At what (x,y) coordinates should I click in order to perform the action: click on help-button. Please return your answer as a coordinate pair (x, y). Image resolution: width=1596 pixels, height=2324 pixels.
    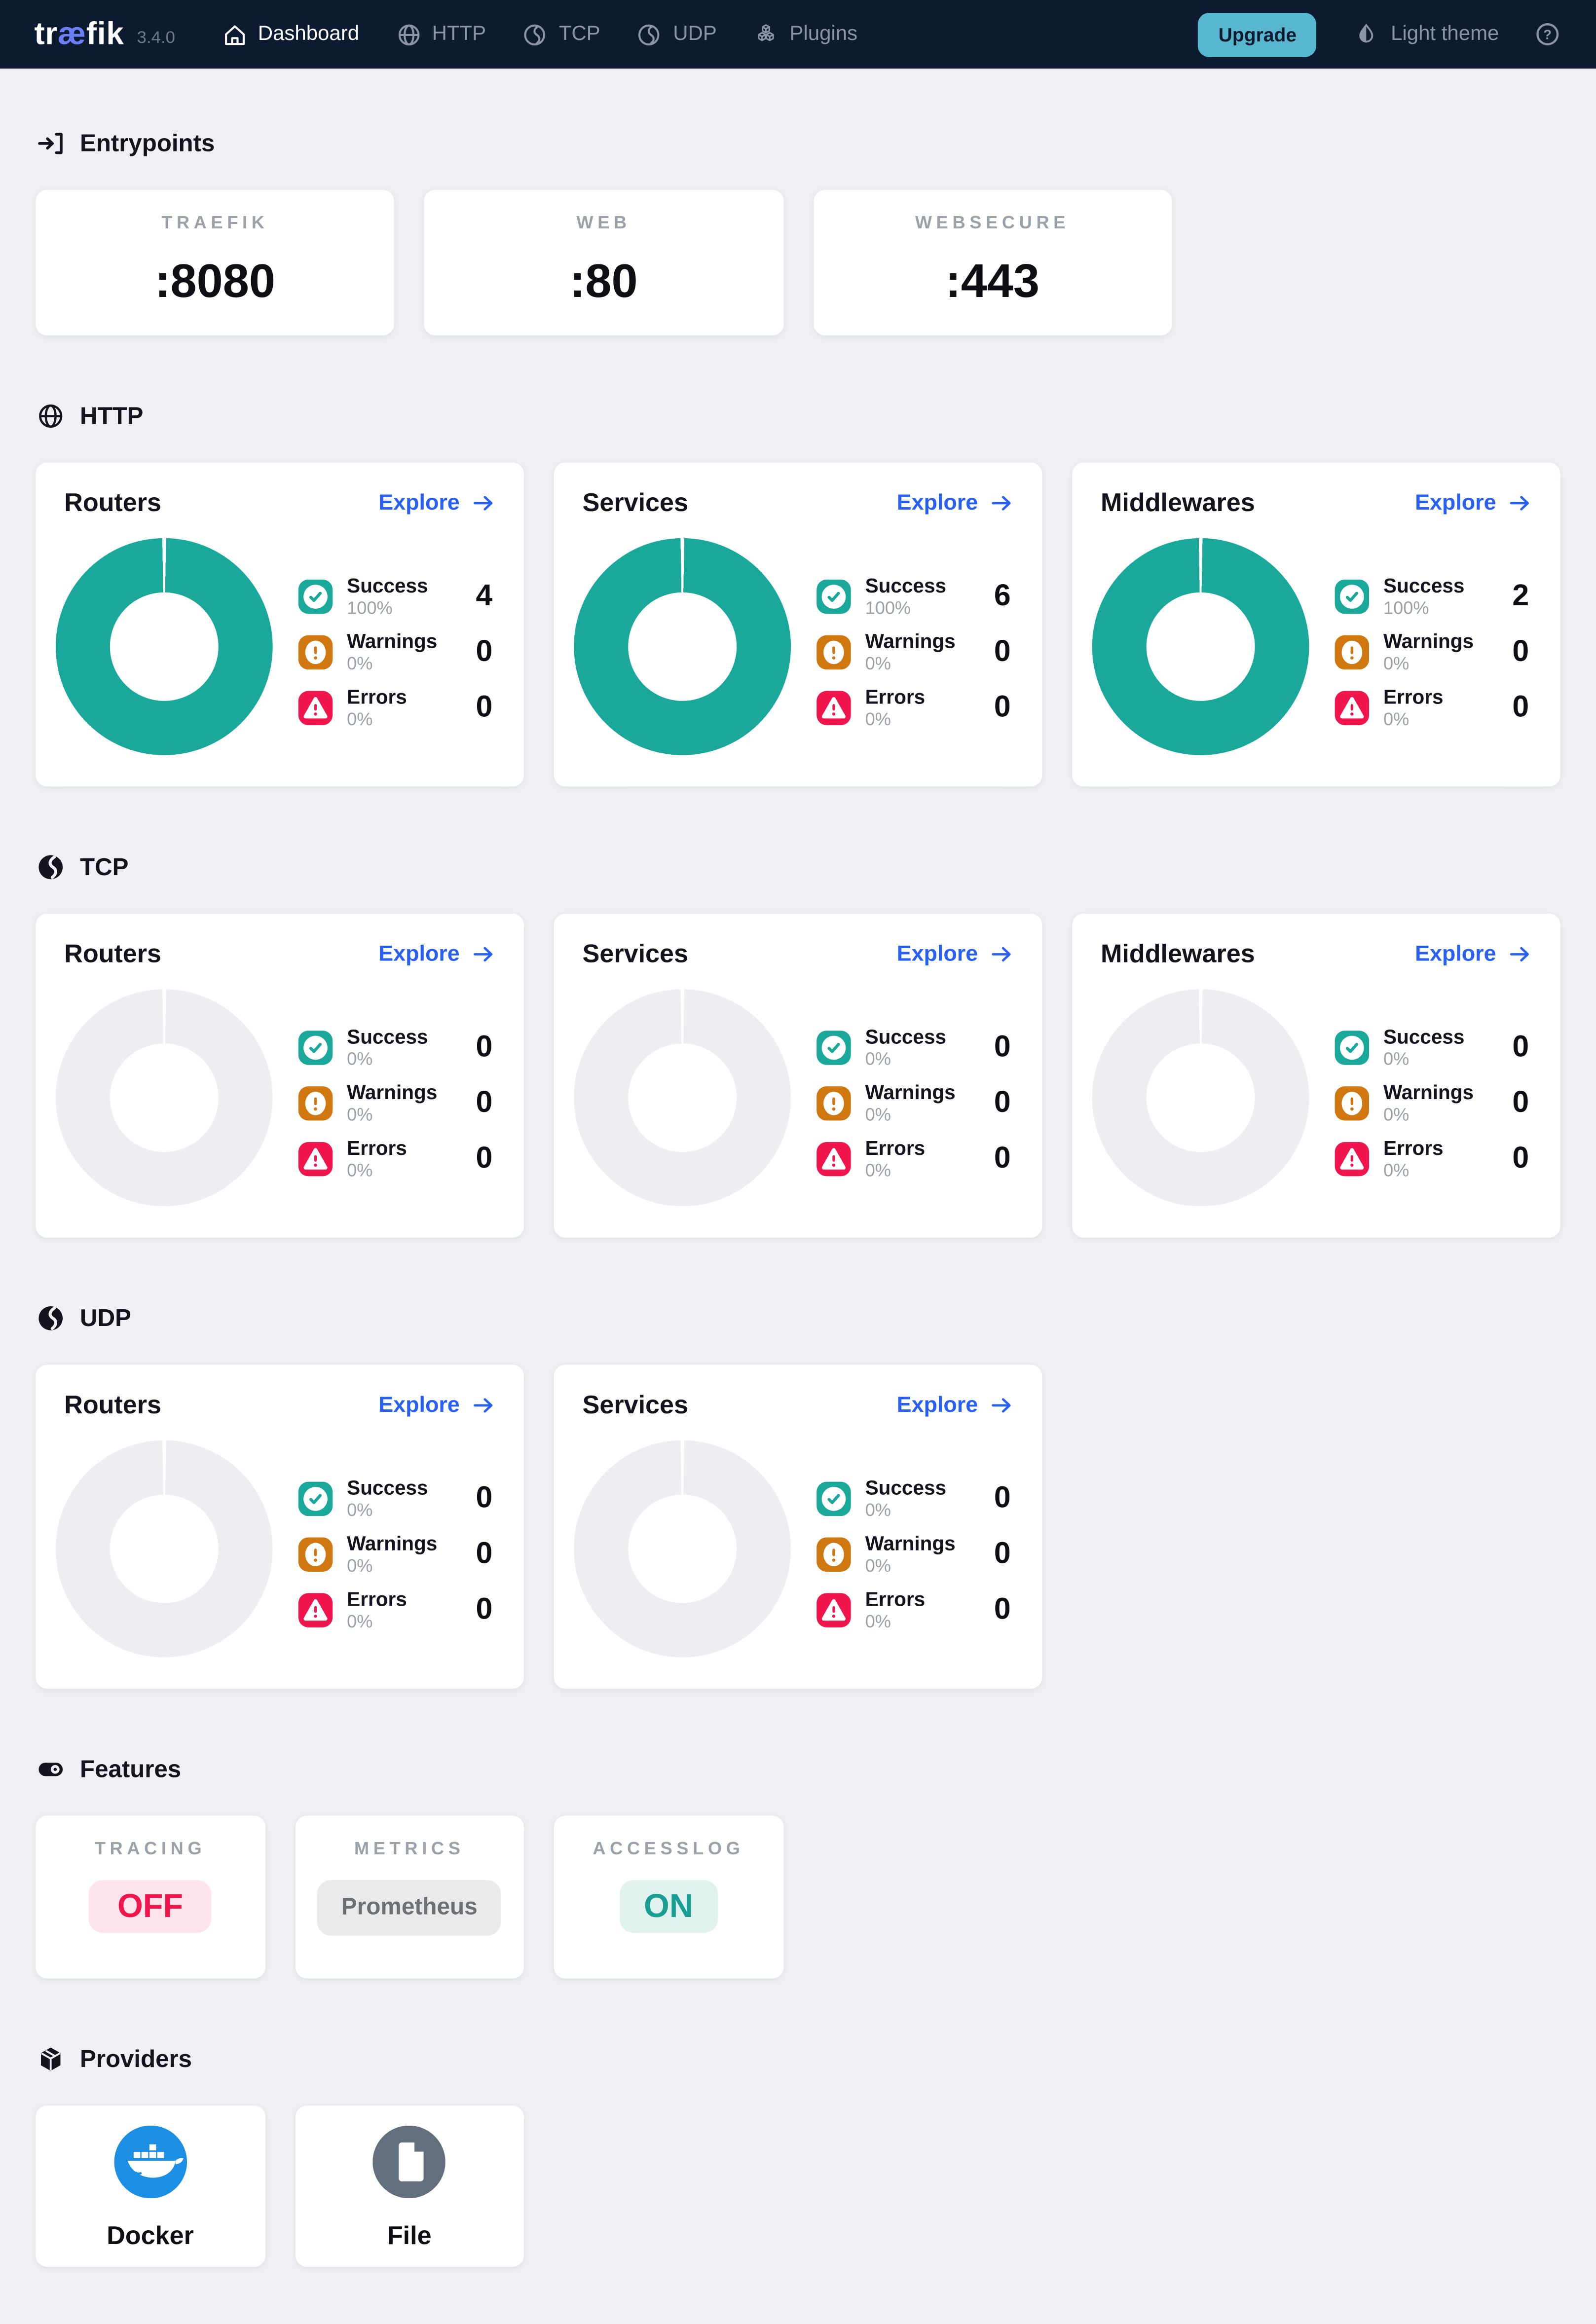
    Looking at the image, I should click on (1547, 34).